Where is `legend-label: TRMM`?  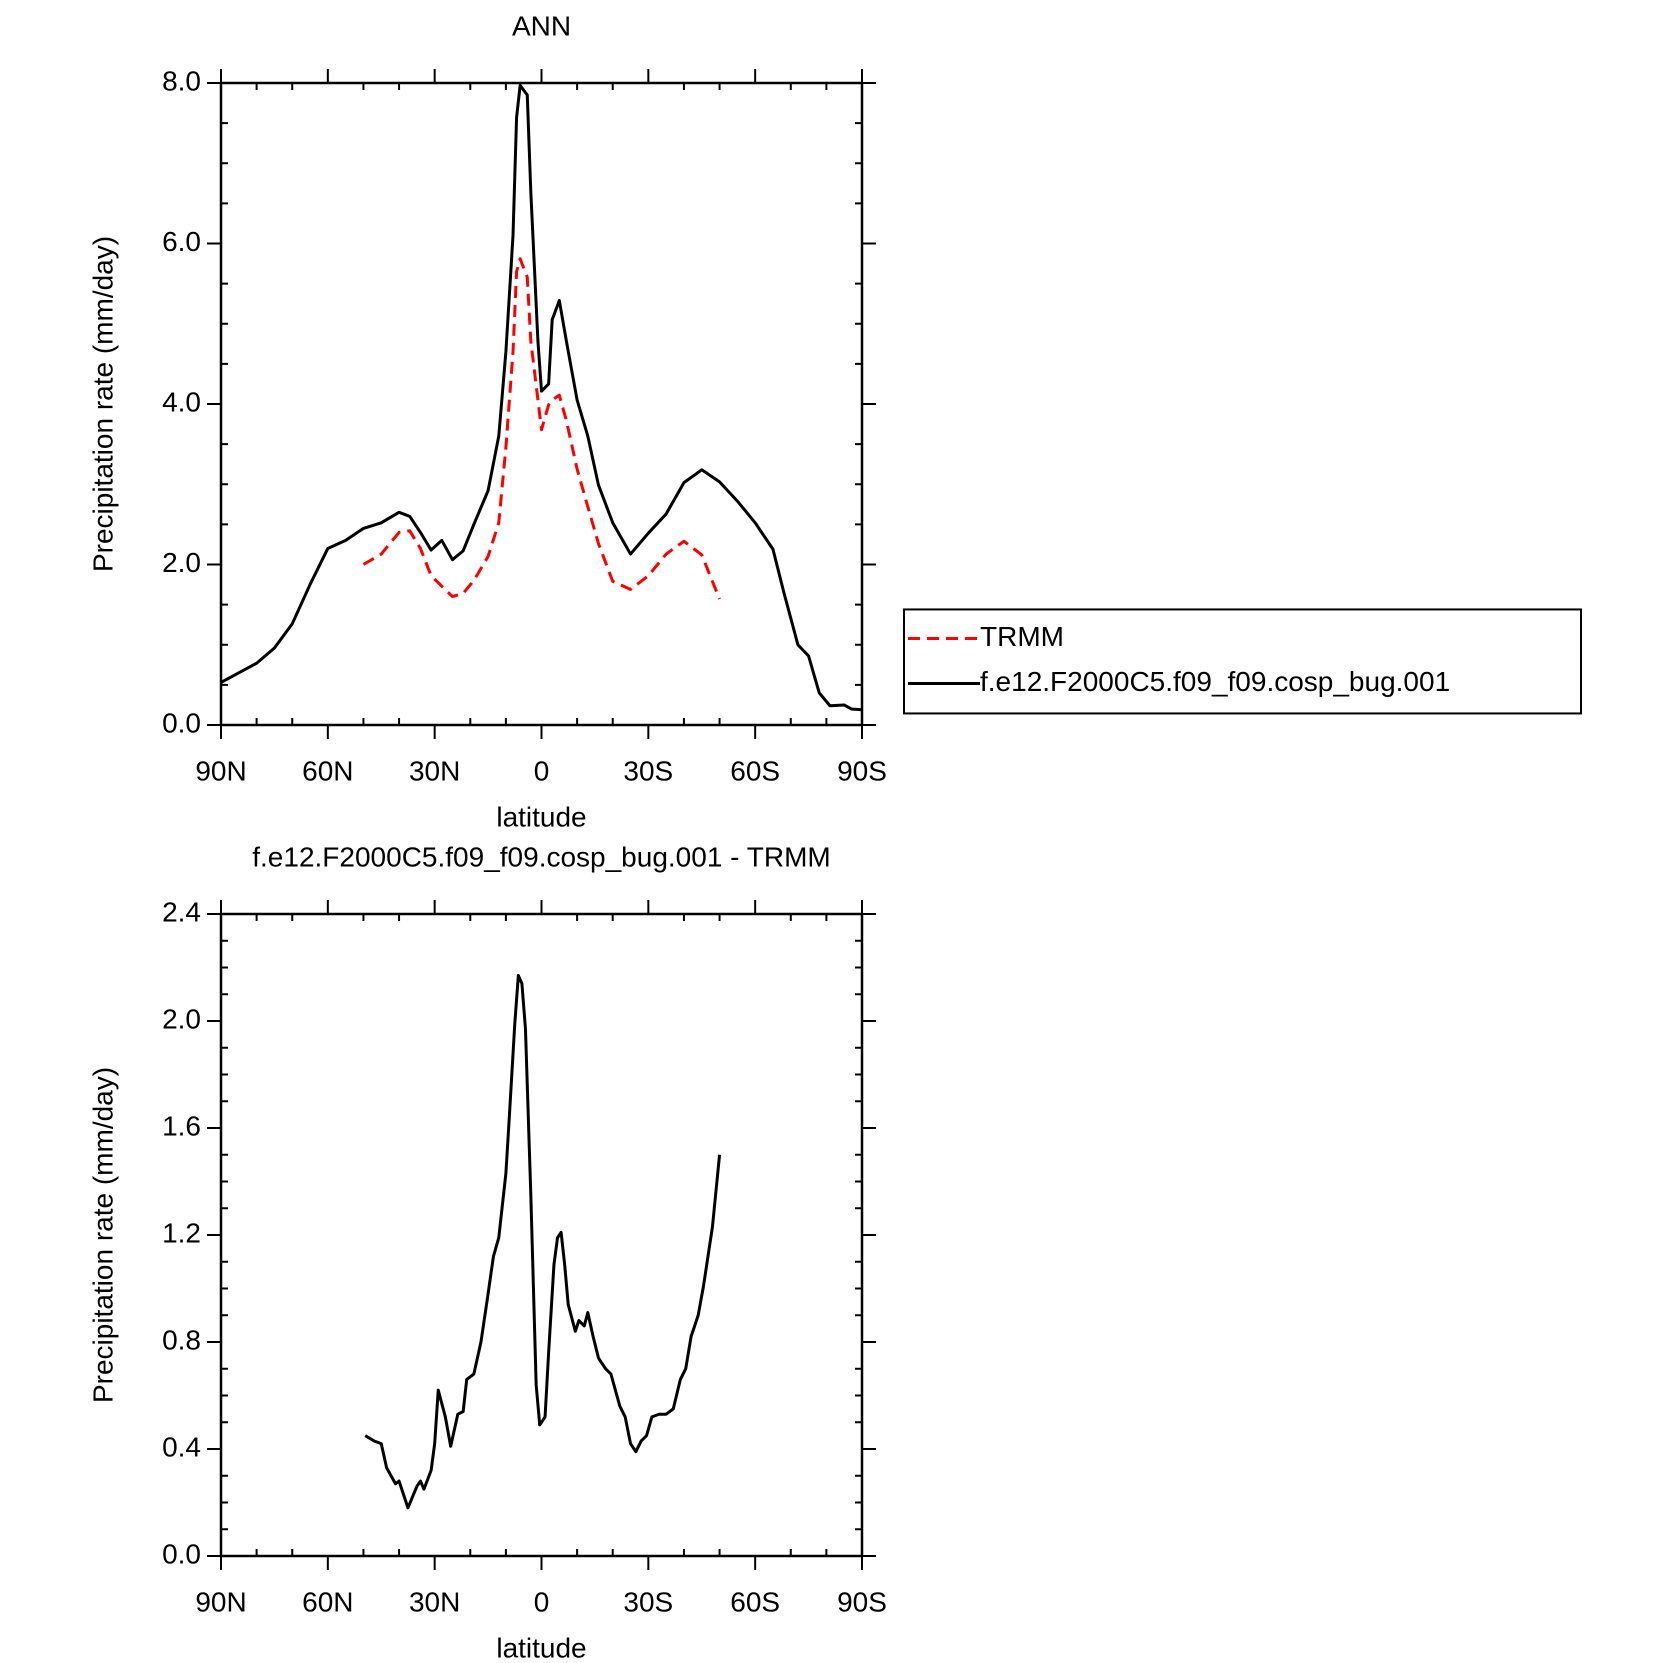 legend-label: TRMM is located at coordinates (1022, 636).